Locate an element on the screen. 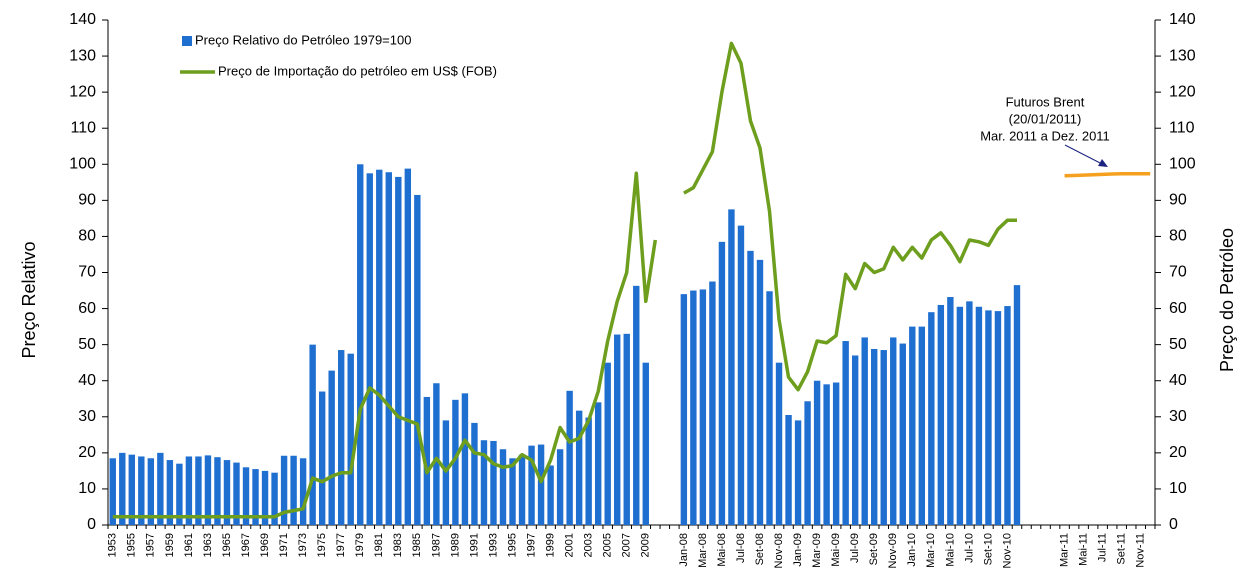  y-tick-label: 0 is located at coordinates (91, 524).